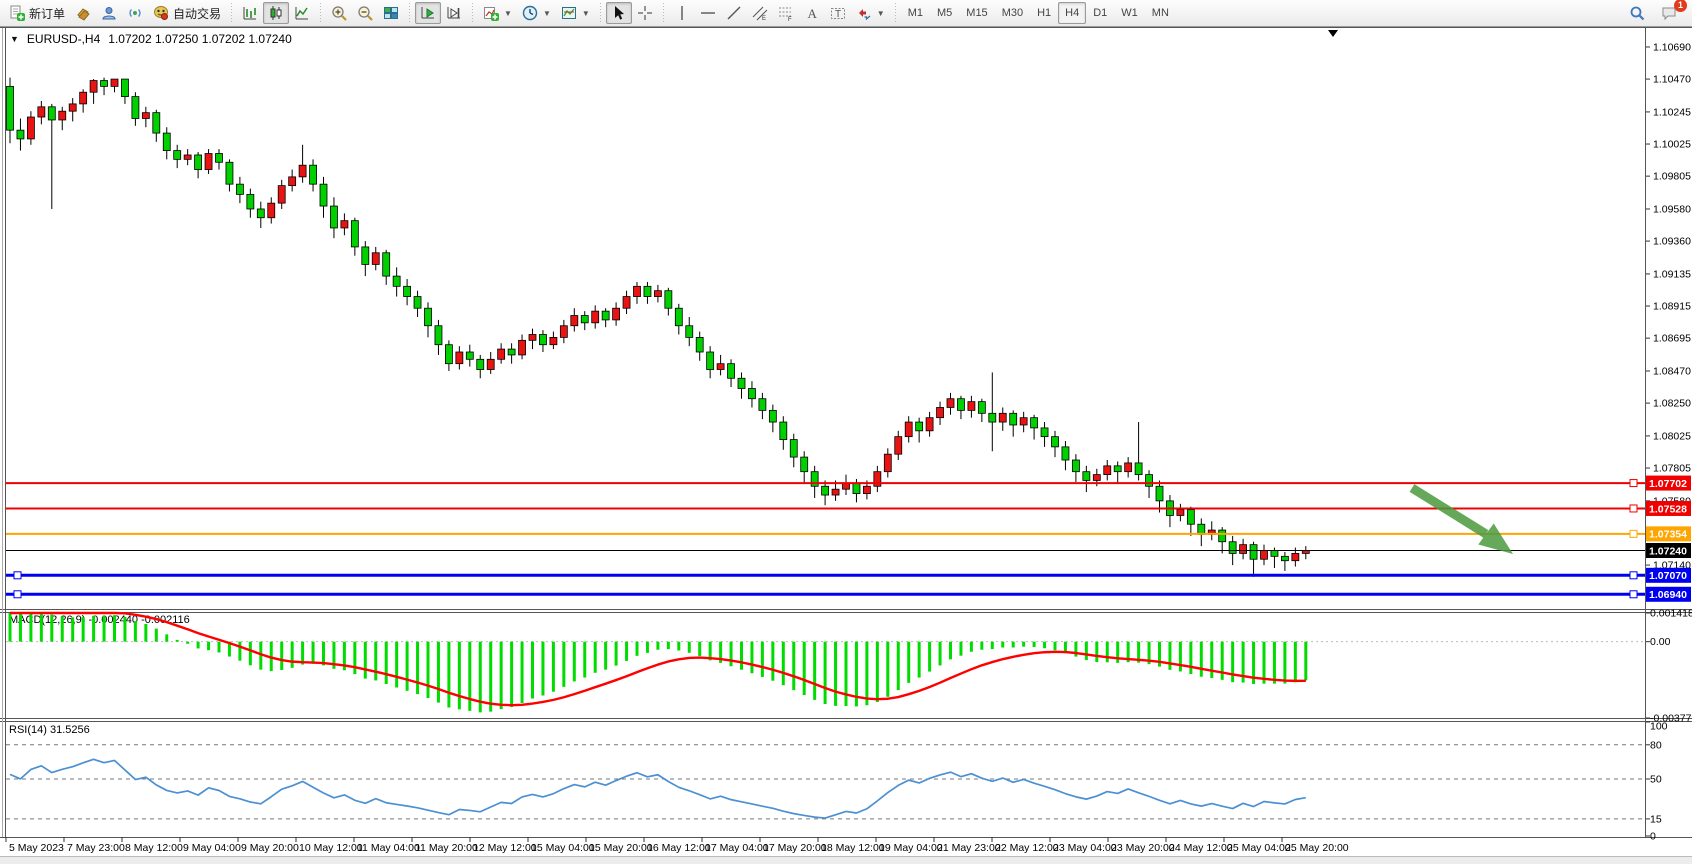 Image resolution: width=1692 pixels, height=864 pixels. Describe the element at coordinates (708, 13) in the screenshot. I see `horizontal-line-tool-button` at that location.